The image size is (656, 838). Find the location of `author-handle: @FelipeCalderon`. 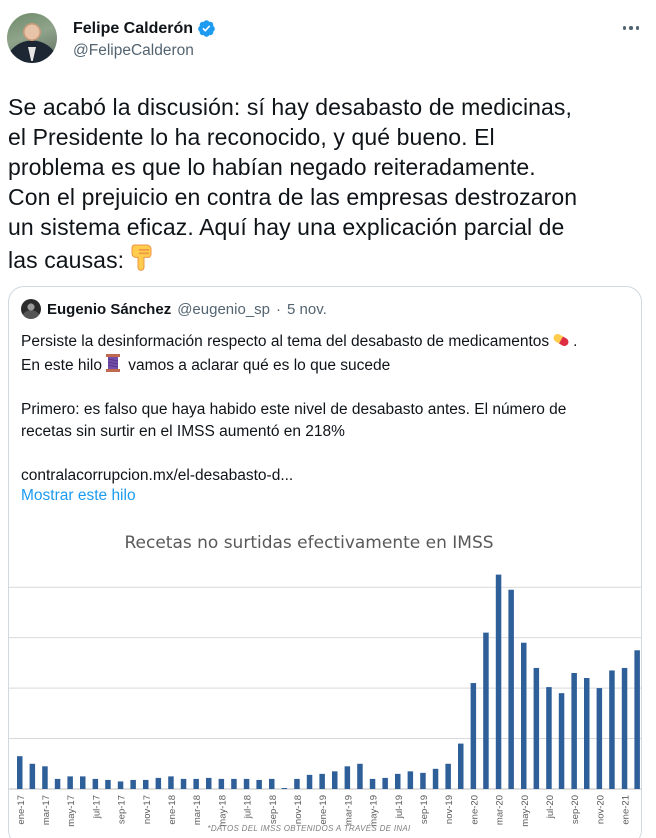

author-handle: @FelipeCalderon is located at coordinates (133, 50).